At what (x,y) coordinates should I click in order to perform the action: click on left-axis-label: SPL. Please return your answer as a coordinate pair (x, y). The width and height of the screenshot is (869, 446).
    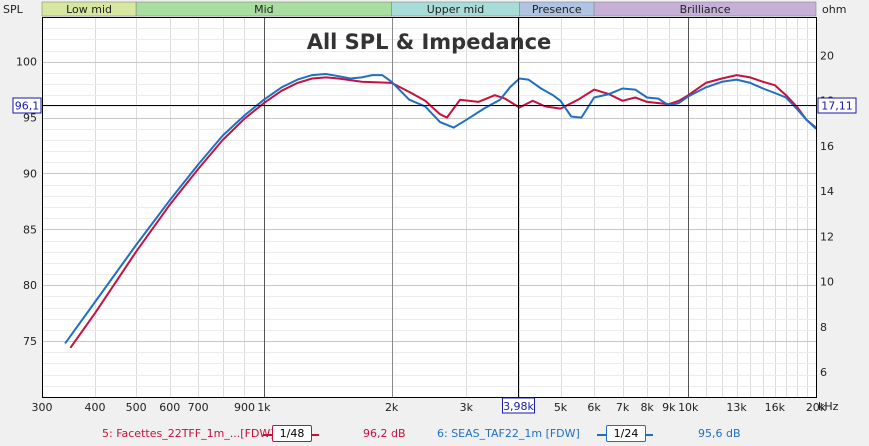
    Looking at the image, I should click on (13, 9).